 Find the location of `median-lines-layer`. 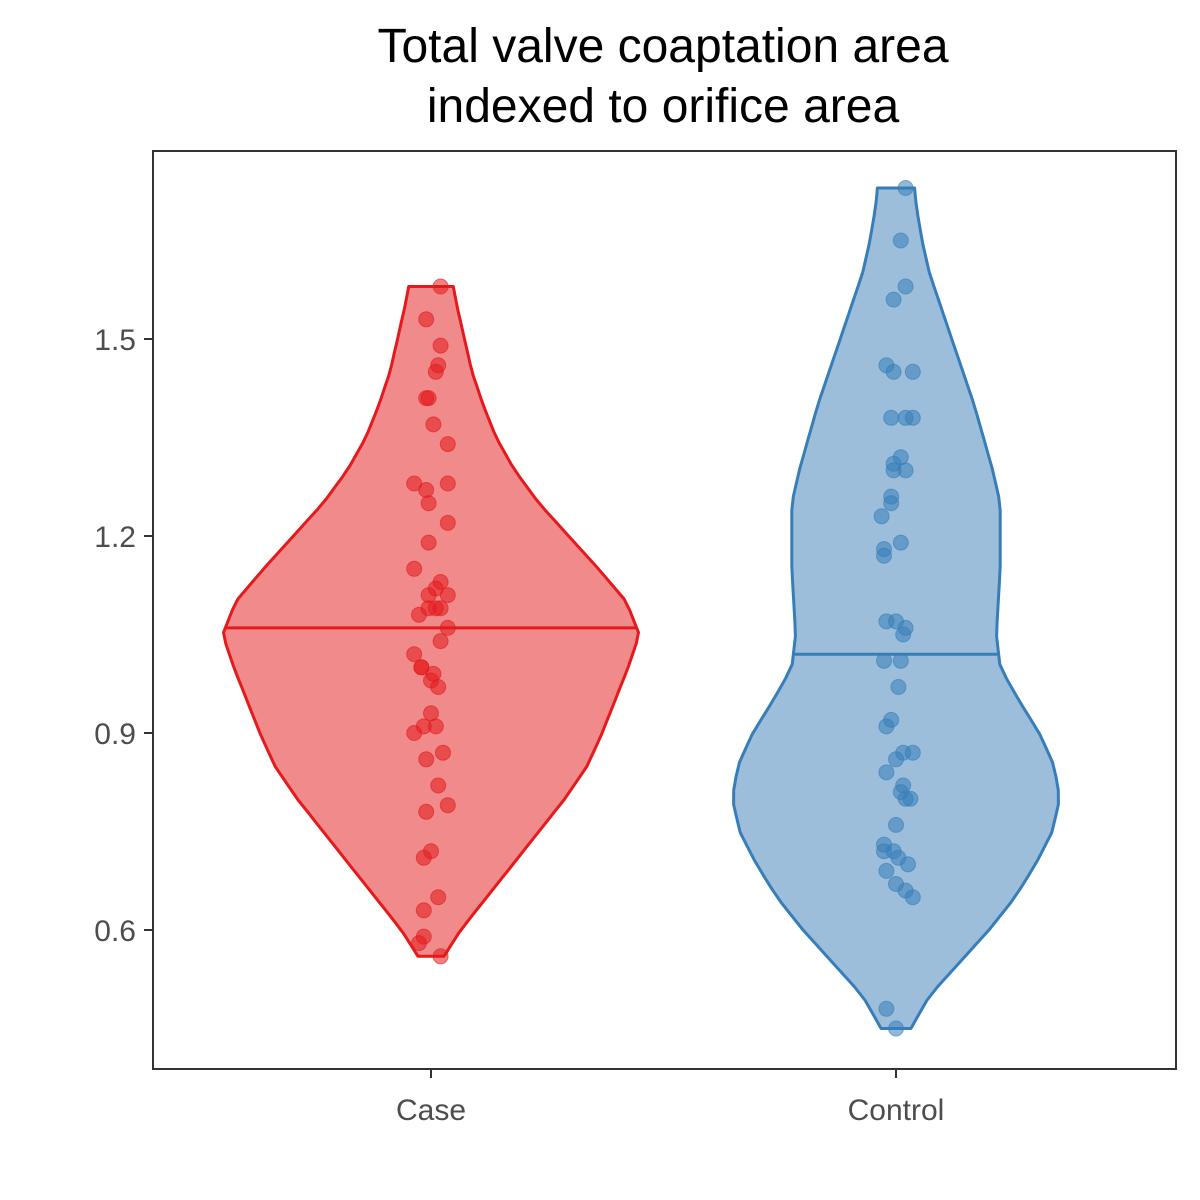

median-lines-layer is located at coordinates (612, 641).